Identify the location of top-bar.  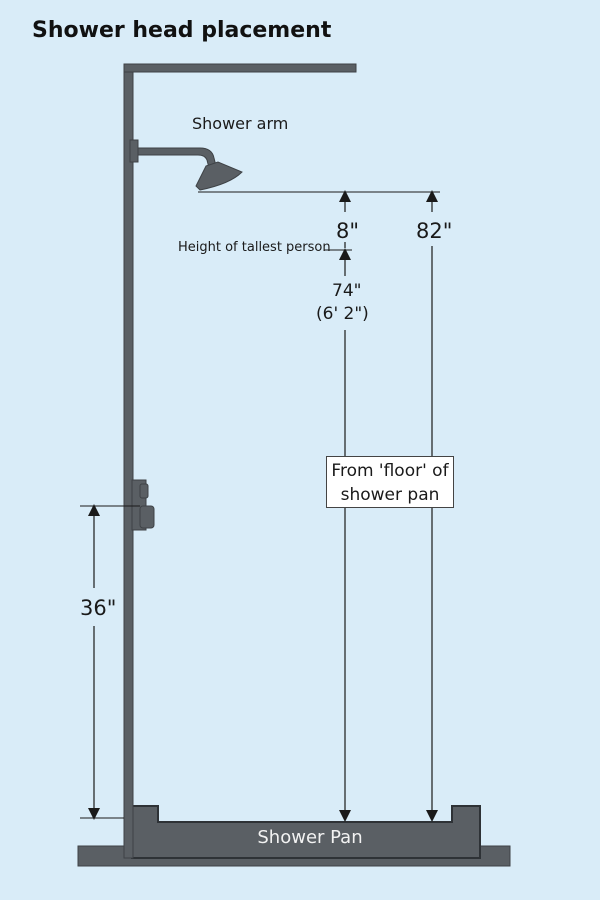
(240, 68).